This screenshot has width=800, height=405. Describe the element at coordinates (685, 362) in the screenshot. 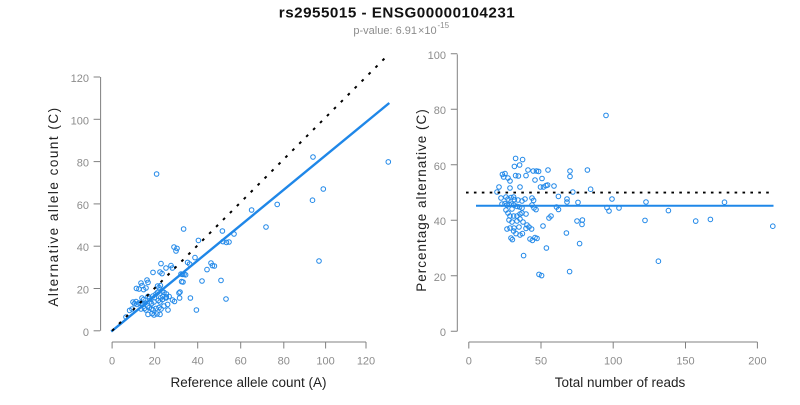

I see `svg-text: 150` at that location.